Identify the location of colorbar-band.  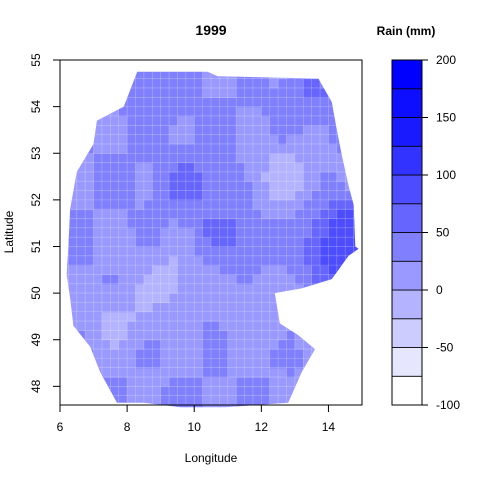
(407, 390).